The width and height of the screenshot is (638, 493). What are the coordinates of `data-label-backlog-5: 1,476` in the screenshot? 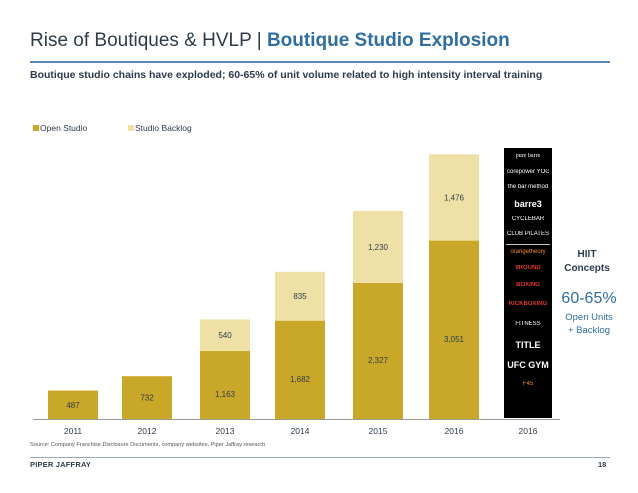 It's located at (454, 197).